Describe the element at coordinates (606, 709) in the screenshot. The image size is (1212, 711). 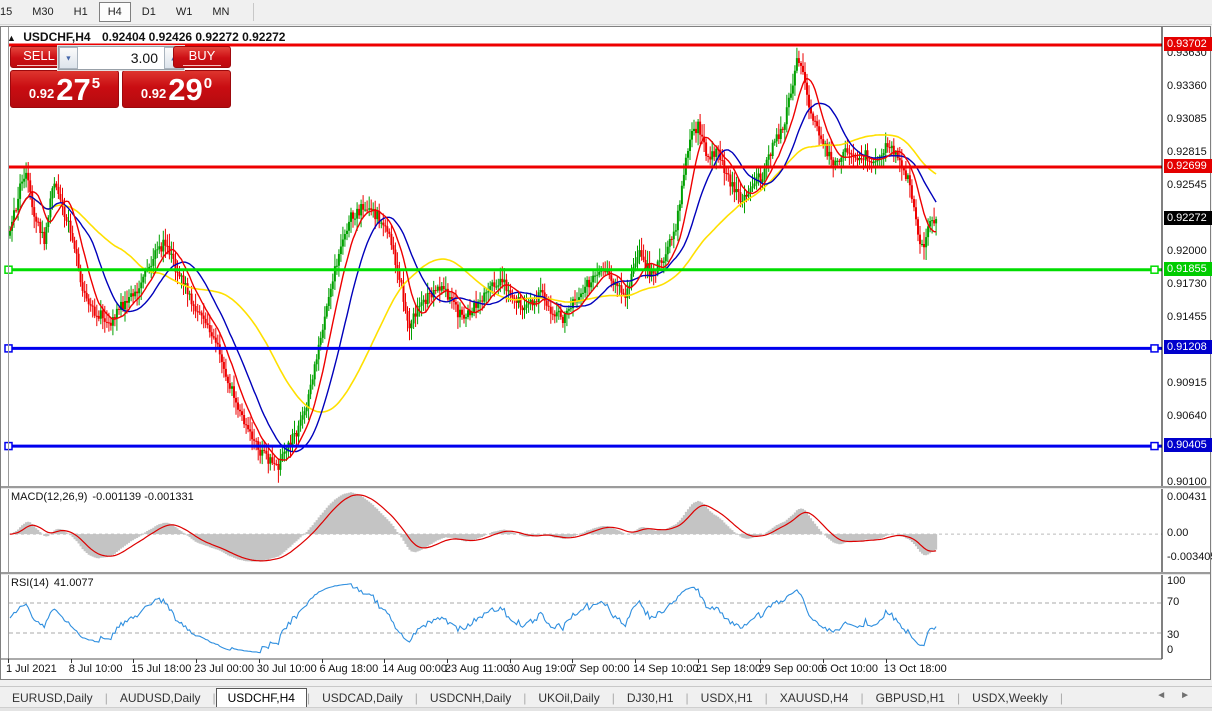
I see `status-bar` at that location.